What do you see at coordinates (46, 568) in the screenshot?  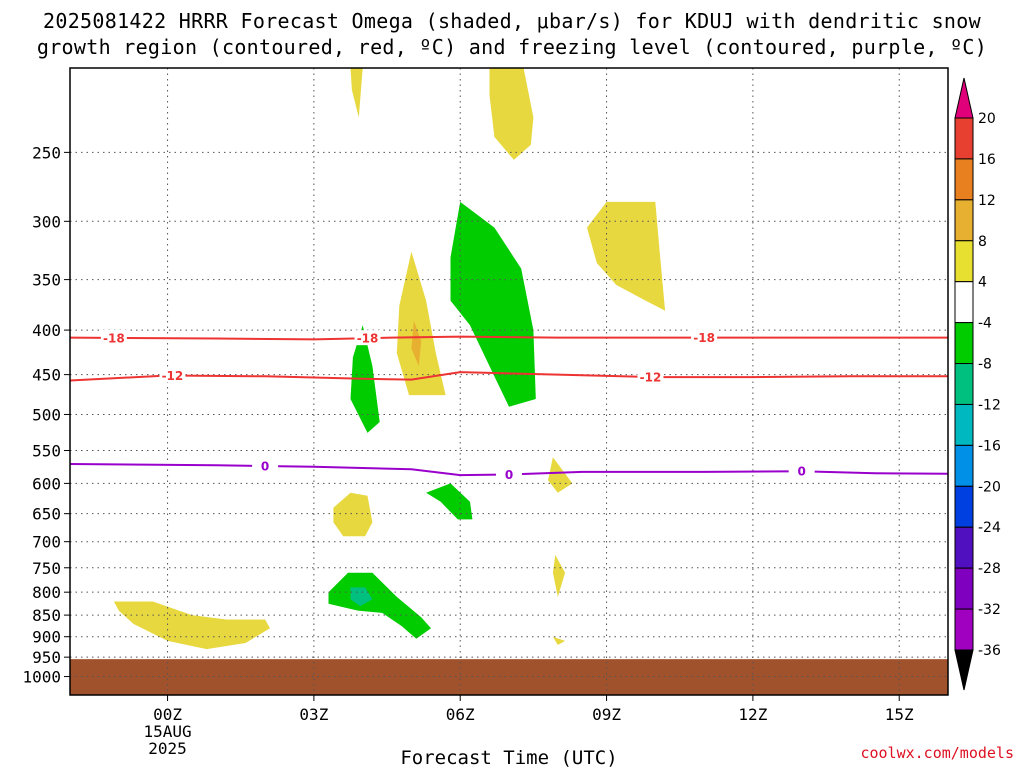 I see `y-tick-label: 750` at bounding box center [46, 568].